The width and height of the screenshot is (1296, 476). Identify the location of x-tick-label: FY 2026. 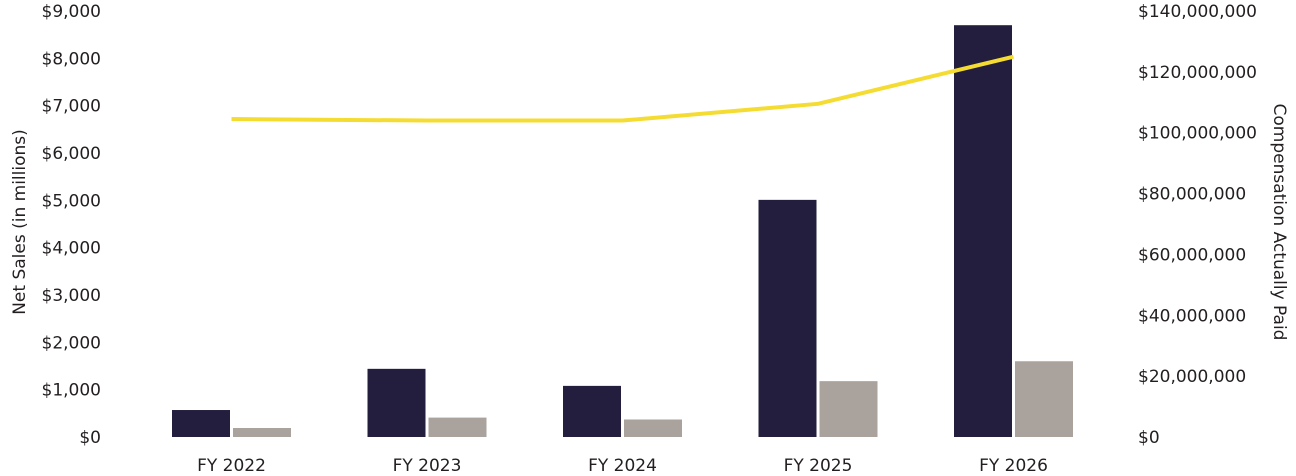
(1013, 466).